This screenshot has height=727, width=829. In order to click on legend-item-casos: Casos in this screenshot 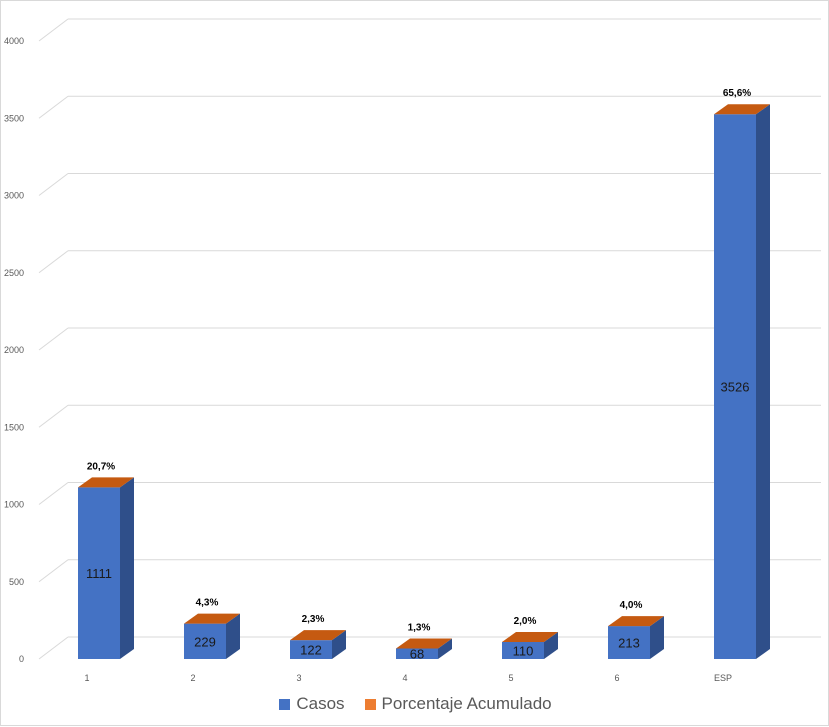, I will do `click(312, 704)`.